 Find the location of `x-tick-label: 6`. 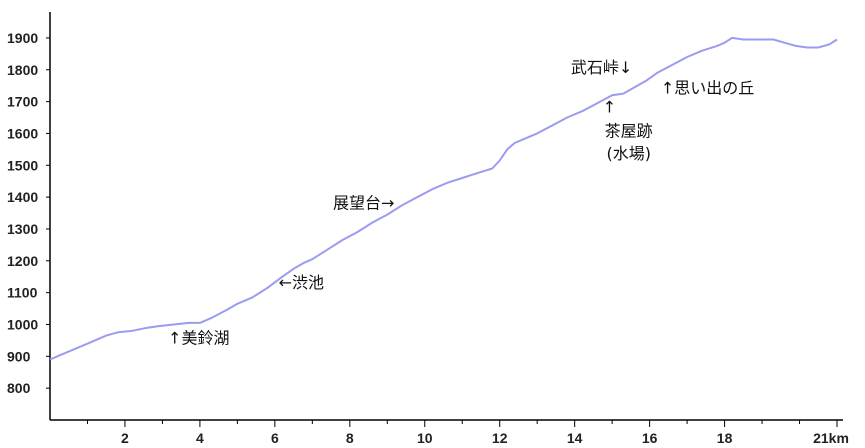

x-tick-label: 6 is located at coordinates (275, 438).